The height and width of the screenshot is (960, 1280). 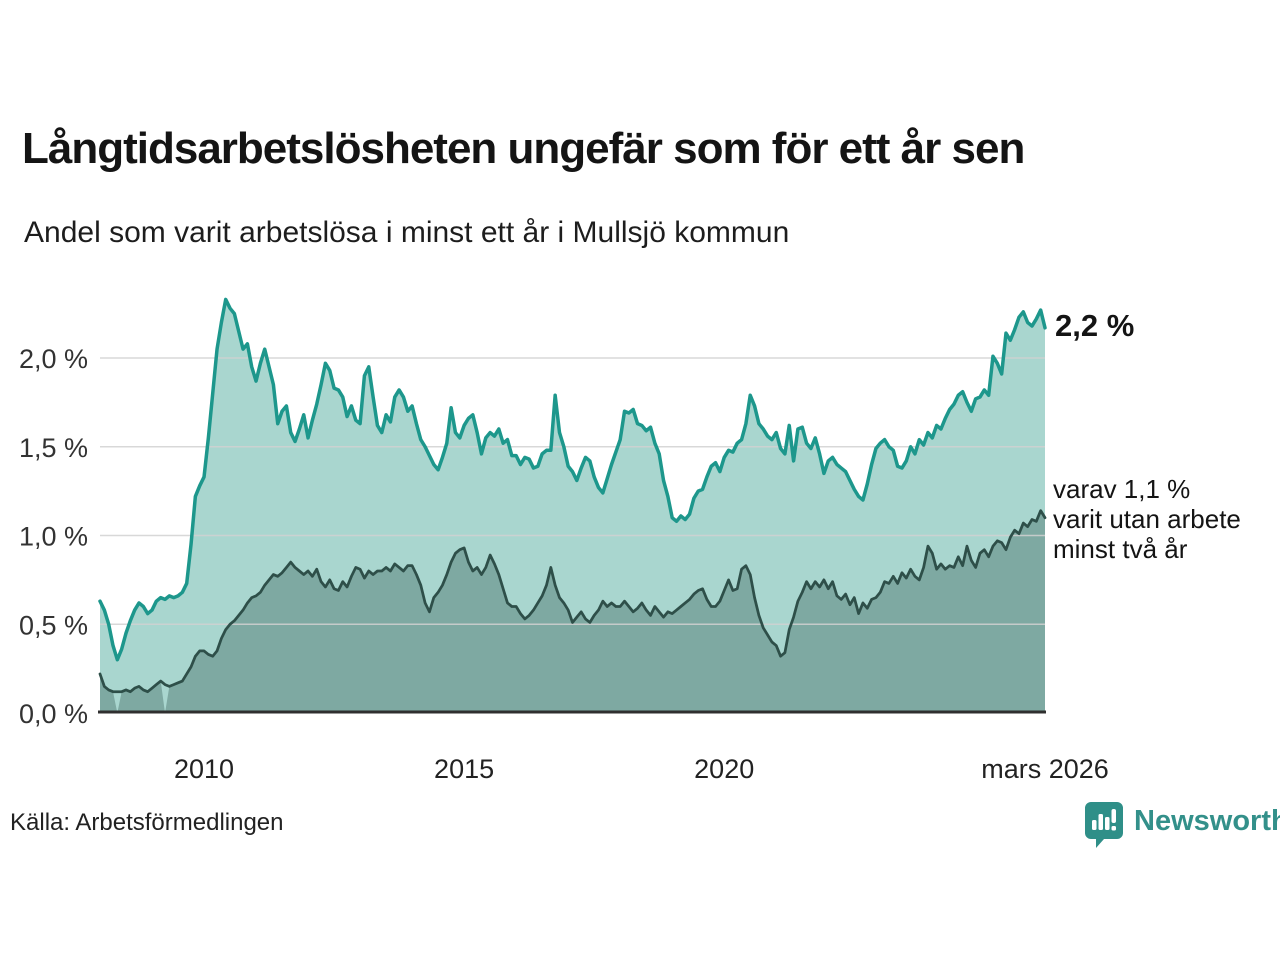 What do you see at coordinates (204, 769) in the screenshot?
I see `x-tick-label: 2010` at bounding box center [204, 769].